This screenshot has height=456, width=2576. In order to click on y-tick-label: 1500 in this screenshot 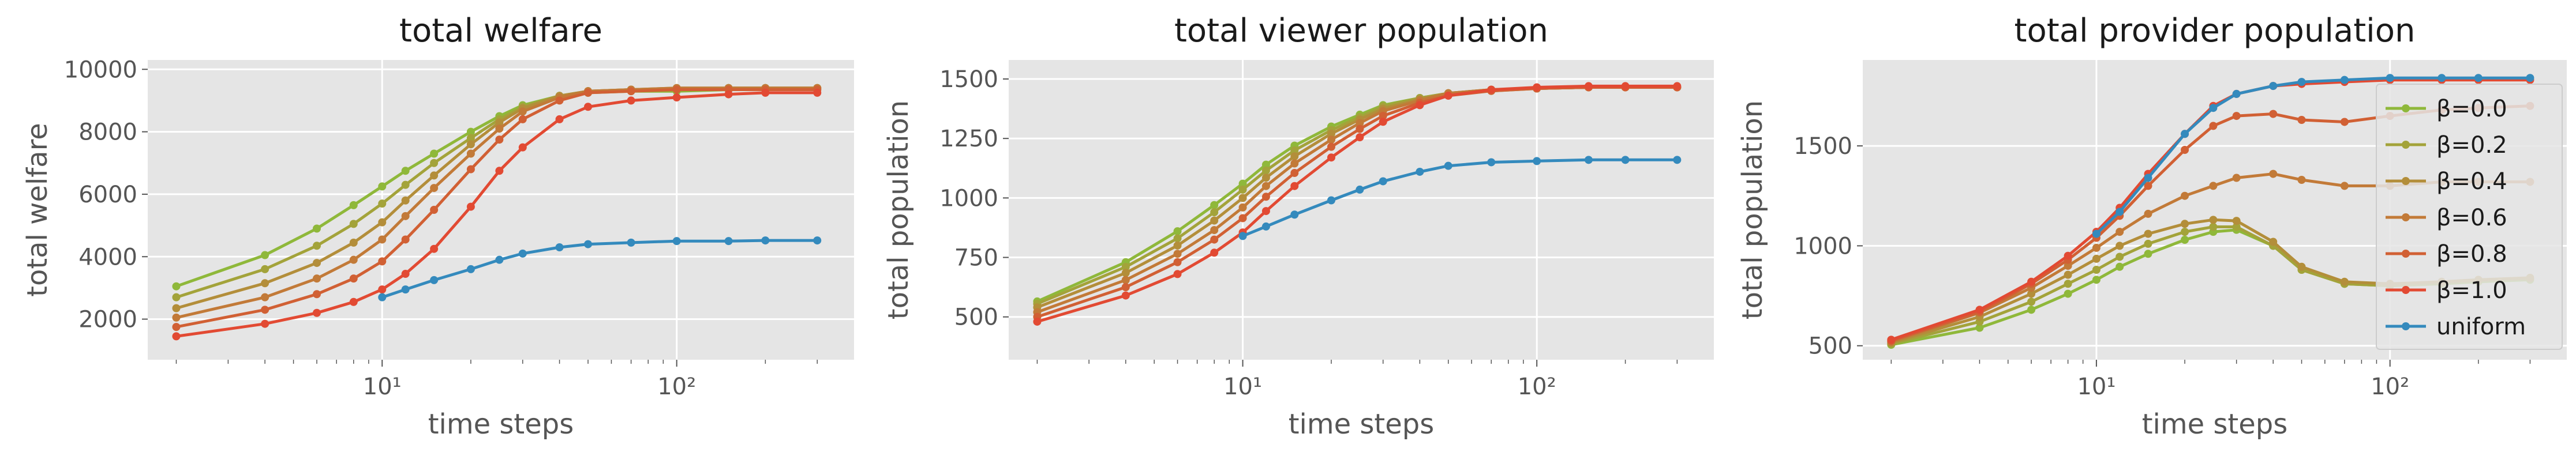, I will do `click(1823, 147)`.